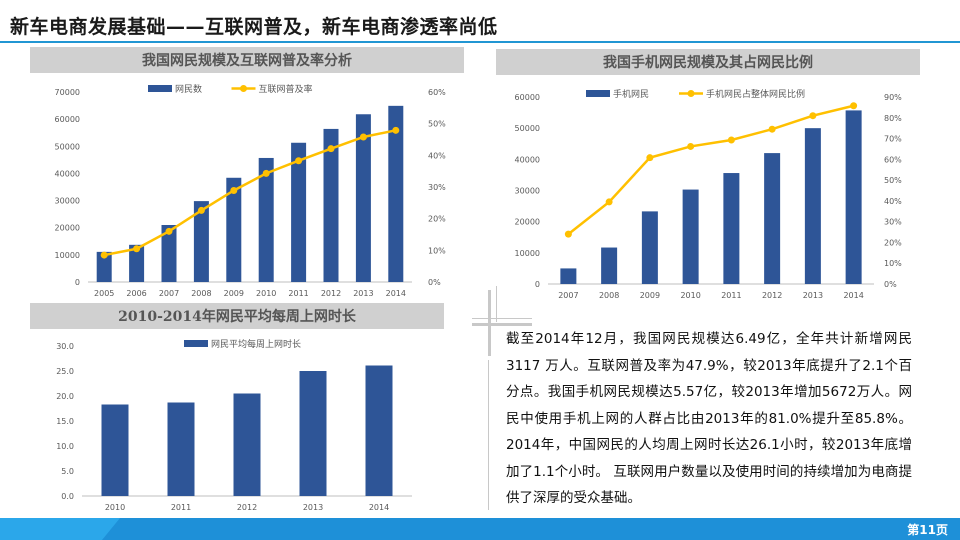  What do you see at coordinates (286, 89) in the screenshot?
I see `legend-label: 互联网普及率` at bounding box center [286, 89].